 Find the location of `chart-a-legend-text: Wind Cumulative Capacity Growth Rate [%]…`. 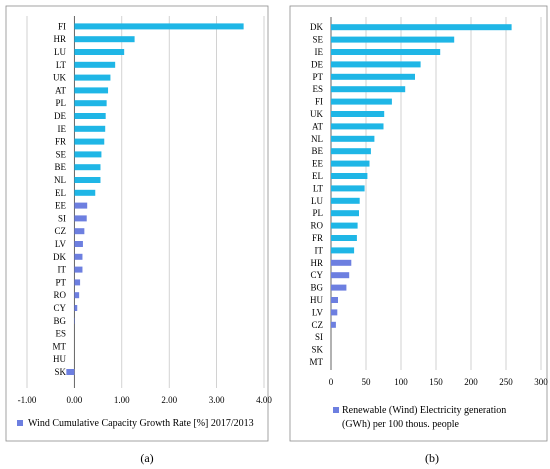

chart-a-legend-text: Wind Cumulative Capacity Growth Rate [%]… is located at coordinates (141, 423).